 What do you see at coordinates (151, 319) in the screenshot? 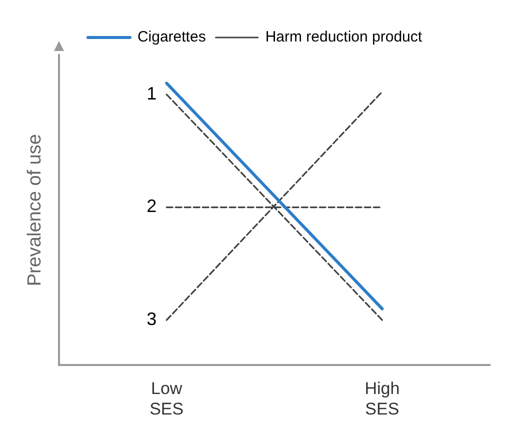
I see `annotation: 3` at bounding box center [151, 319].